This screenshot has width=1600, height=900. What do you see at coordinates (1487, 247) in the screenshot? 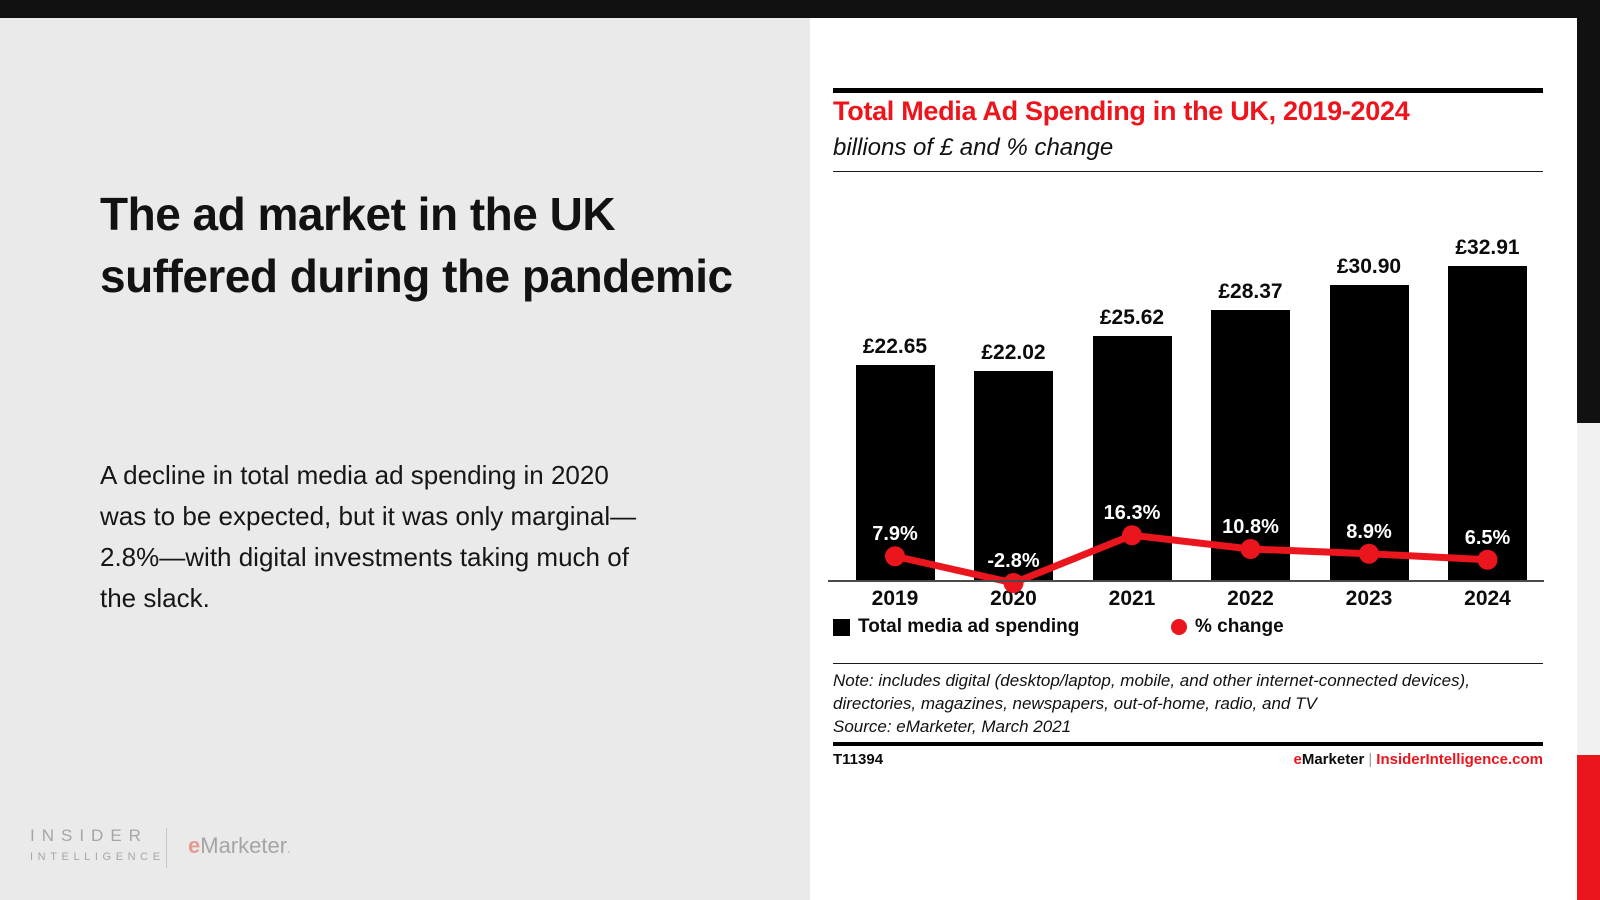
I see `bar-value-label-2024: £32.91` at bounding box center [1487, 247].